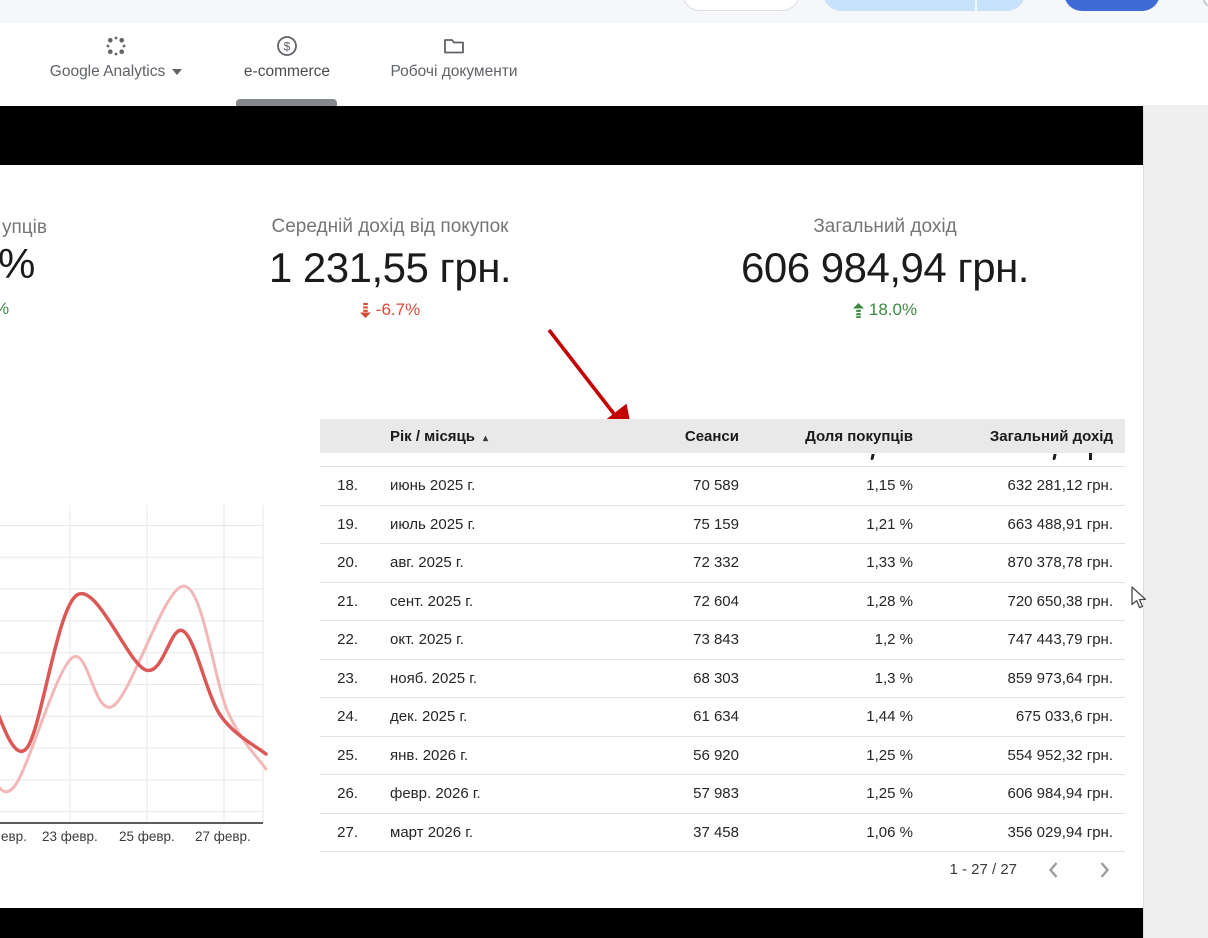 The height and width of the screenshot is (938, 1208). I want to click on tab-label: Google Analytics, so click(107, 71).